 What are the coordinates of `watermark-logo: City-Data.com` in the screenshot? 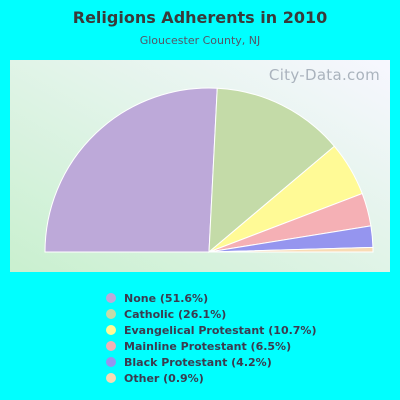 It's located at (324, 75).